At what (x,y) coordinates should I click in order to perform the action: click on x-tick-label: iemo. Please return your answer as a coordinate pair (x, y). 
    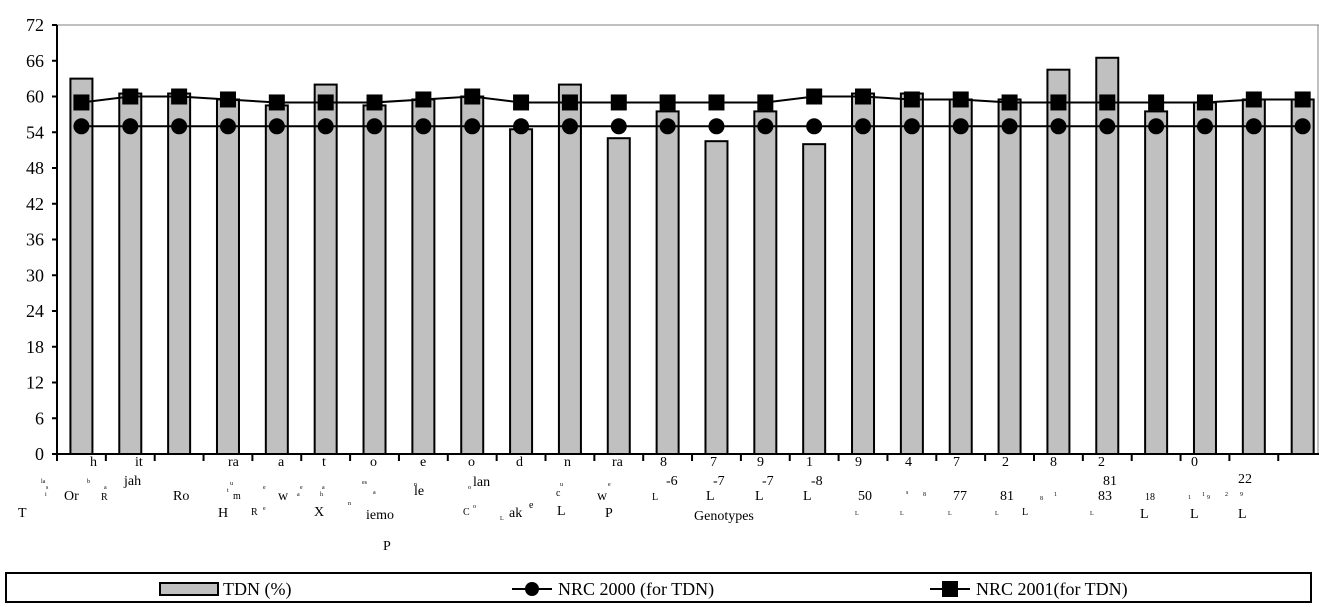
    Looking at the image, I should click on (380, 515).